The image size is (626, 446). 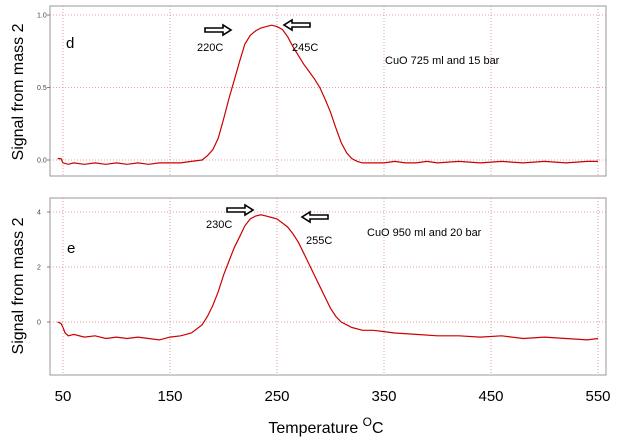 I want to click on panel-d-y-ticks: 0.0 0.5 1.0, so click(x=43, y=89).